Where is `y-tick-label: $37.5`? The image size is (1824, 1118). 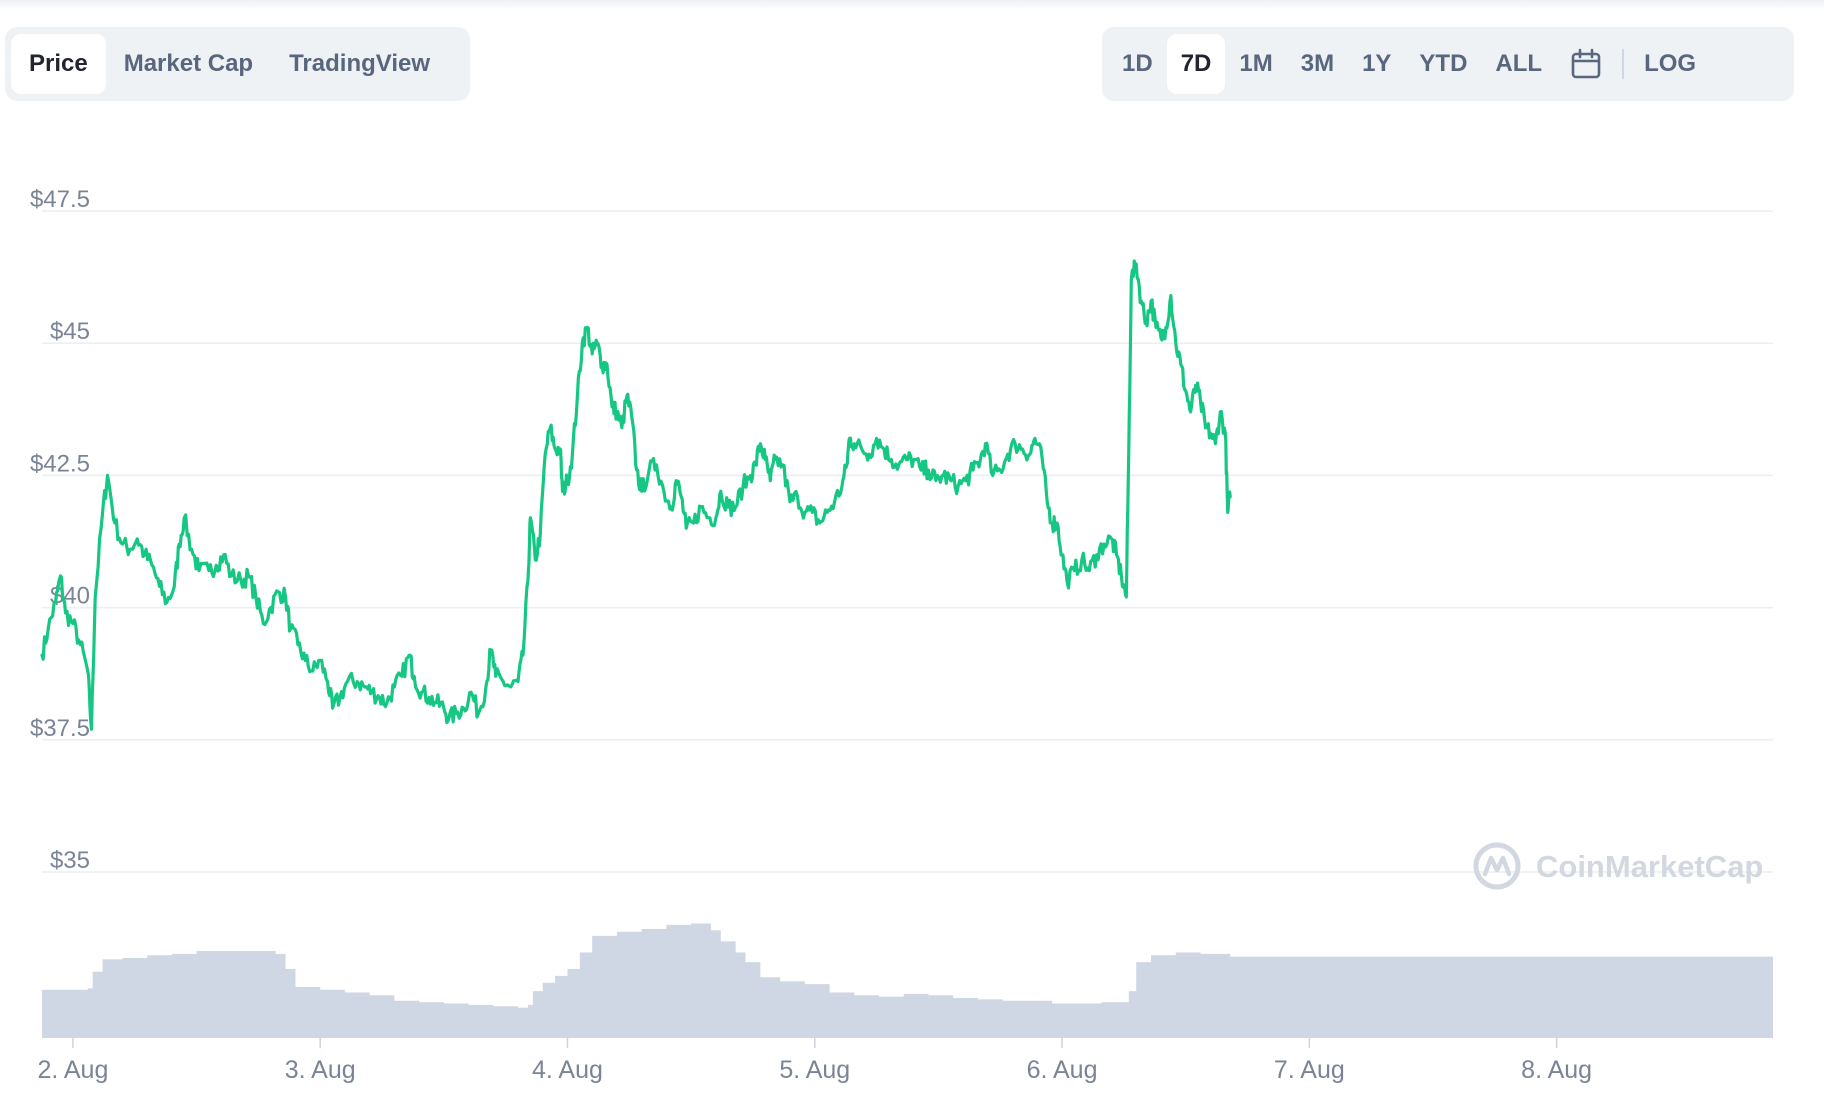 y-tick-label: $37.5 is located at coordinates (60, 728).